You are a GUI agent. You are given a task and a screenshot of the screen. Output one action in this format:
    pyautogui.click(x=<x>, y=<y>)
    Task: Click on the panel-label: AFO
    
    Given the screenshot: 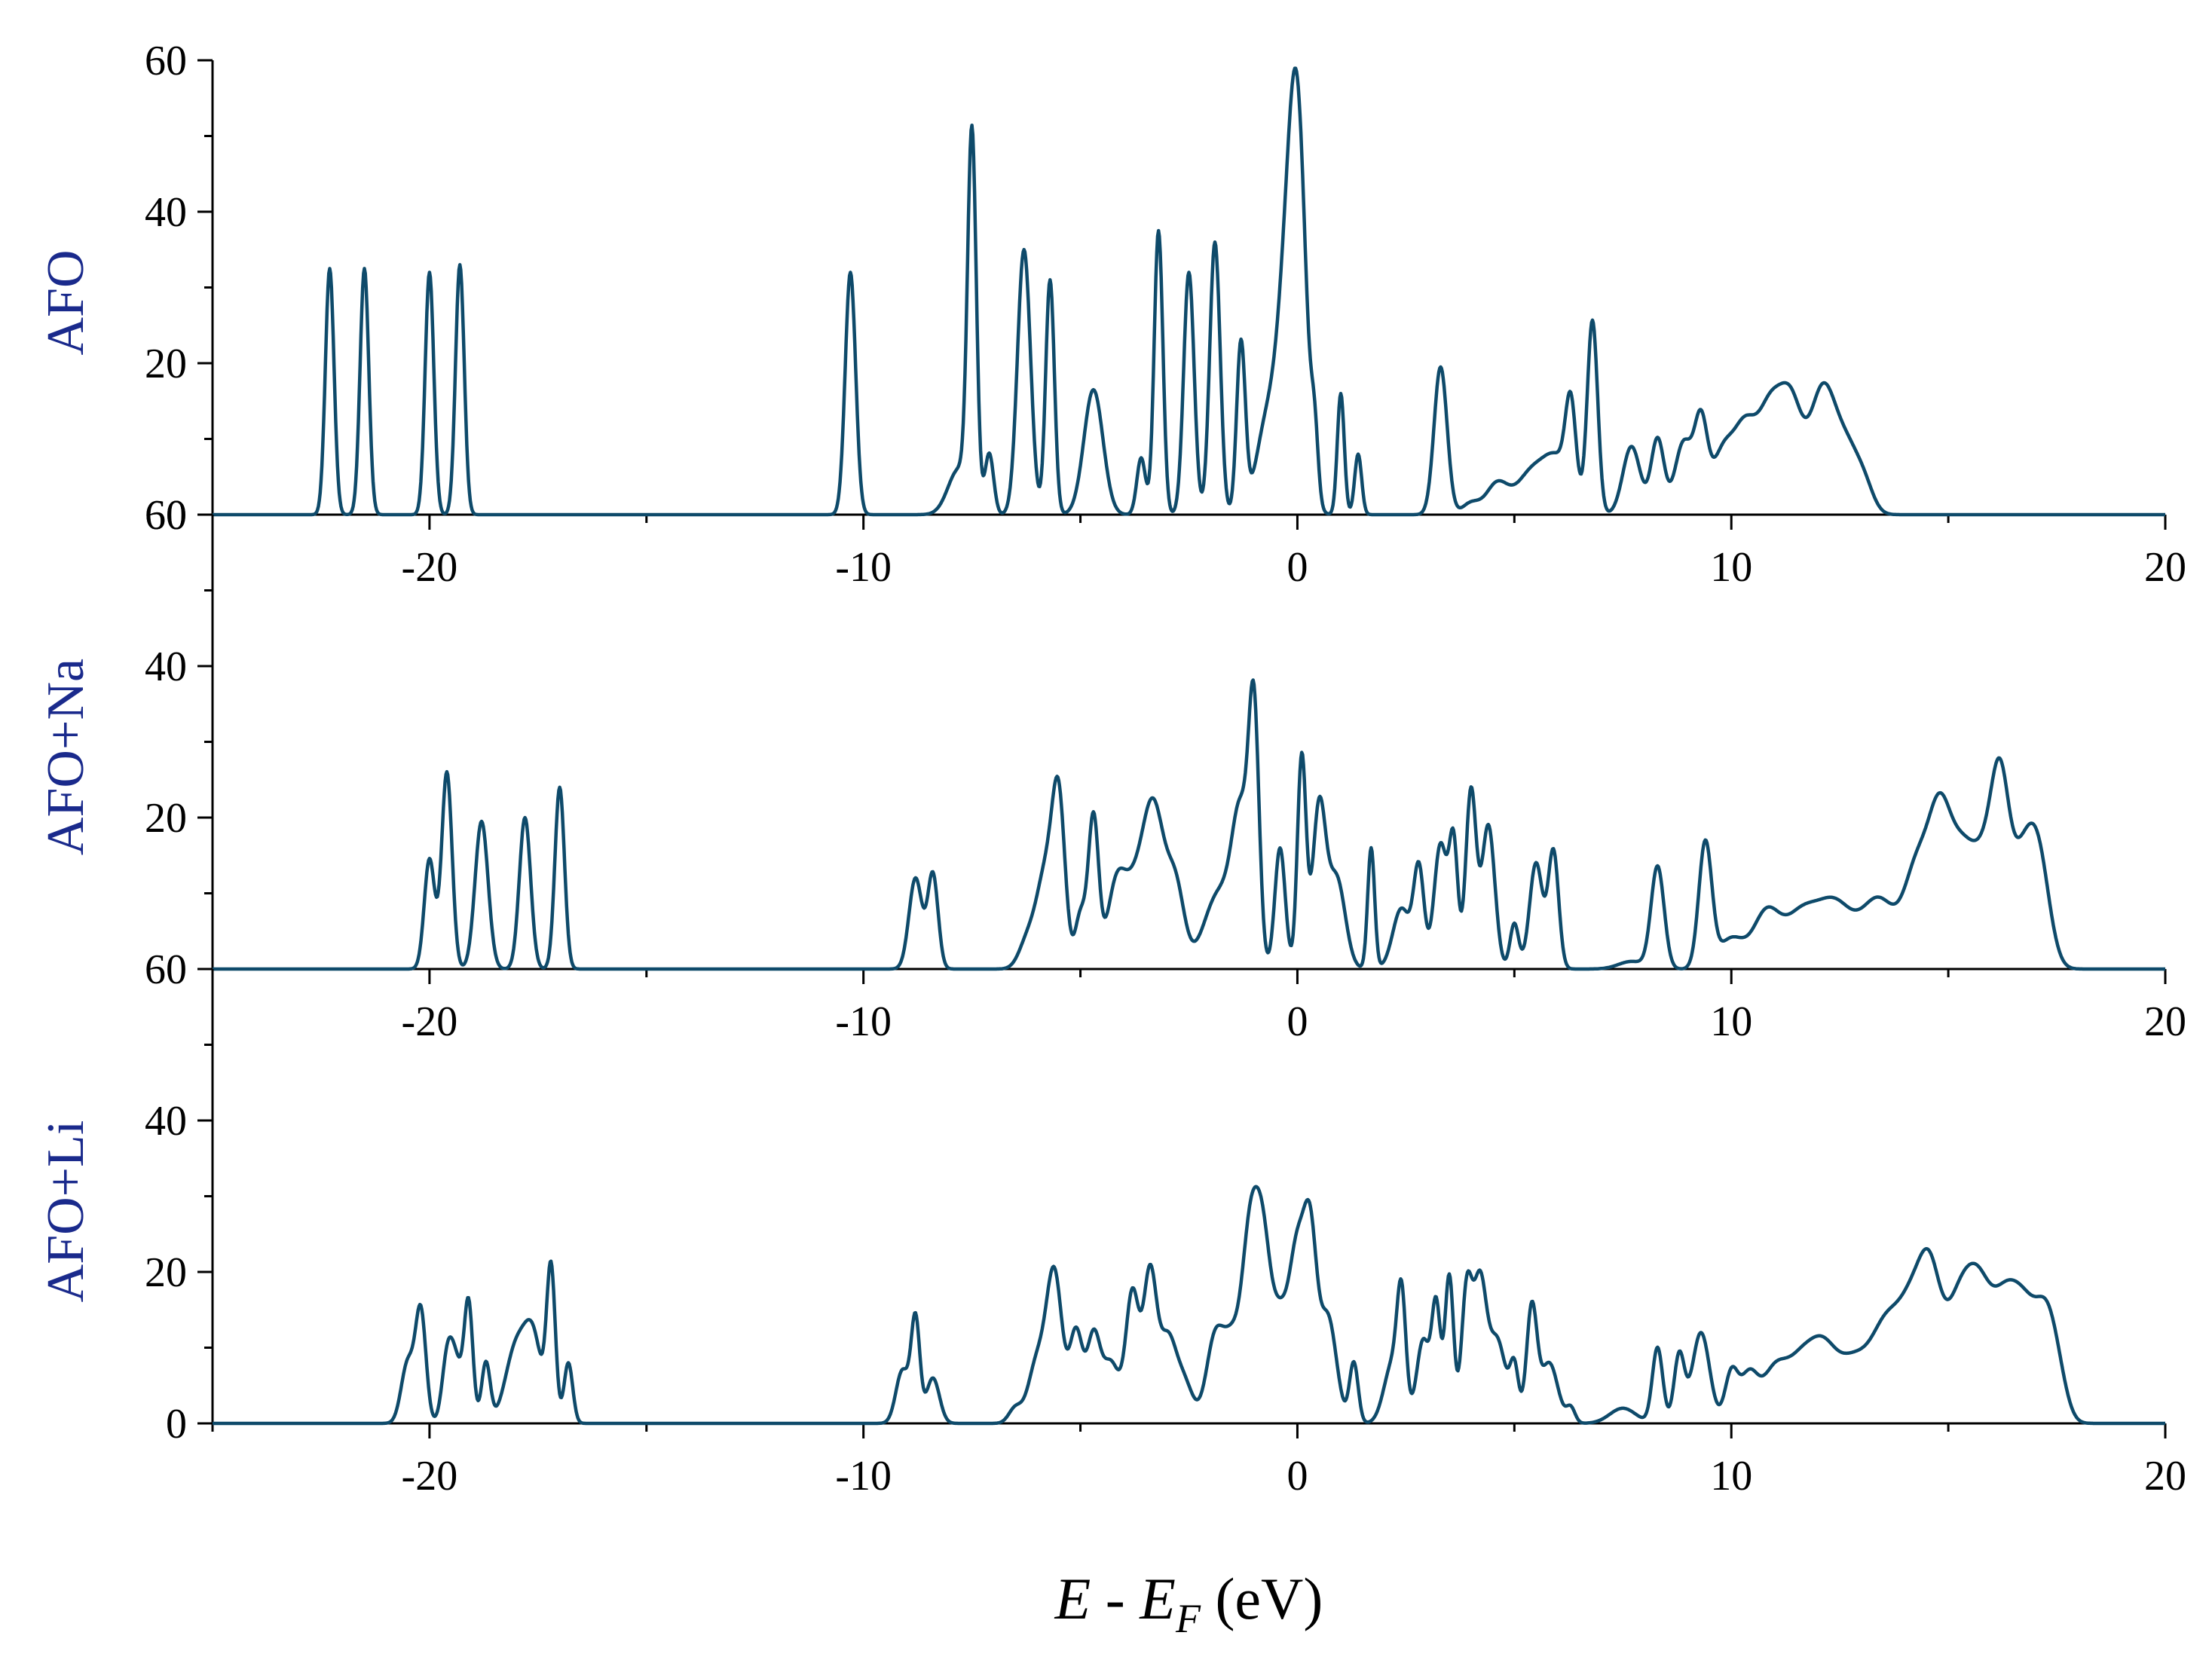 What is the action you would take?
    pyautogui.click(x=66, y=302)
    